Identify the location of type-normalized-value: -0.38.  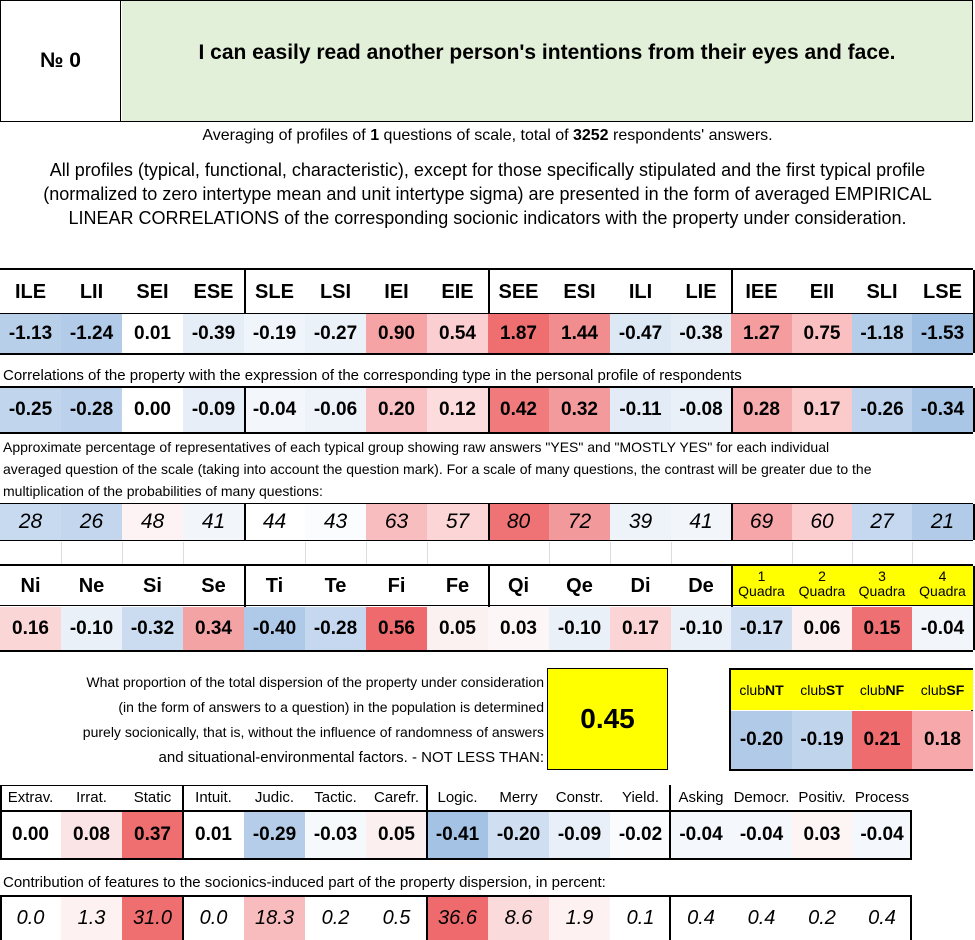
(701, 333).